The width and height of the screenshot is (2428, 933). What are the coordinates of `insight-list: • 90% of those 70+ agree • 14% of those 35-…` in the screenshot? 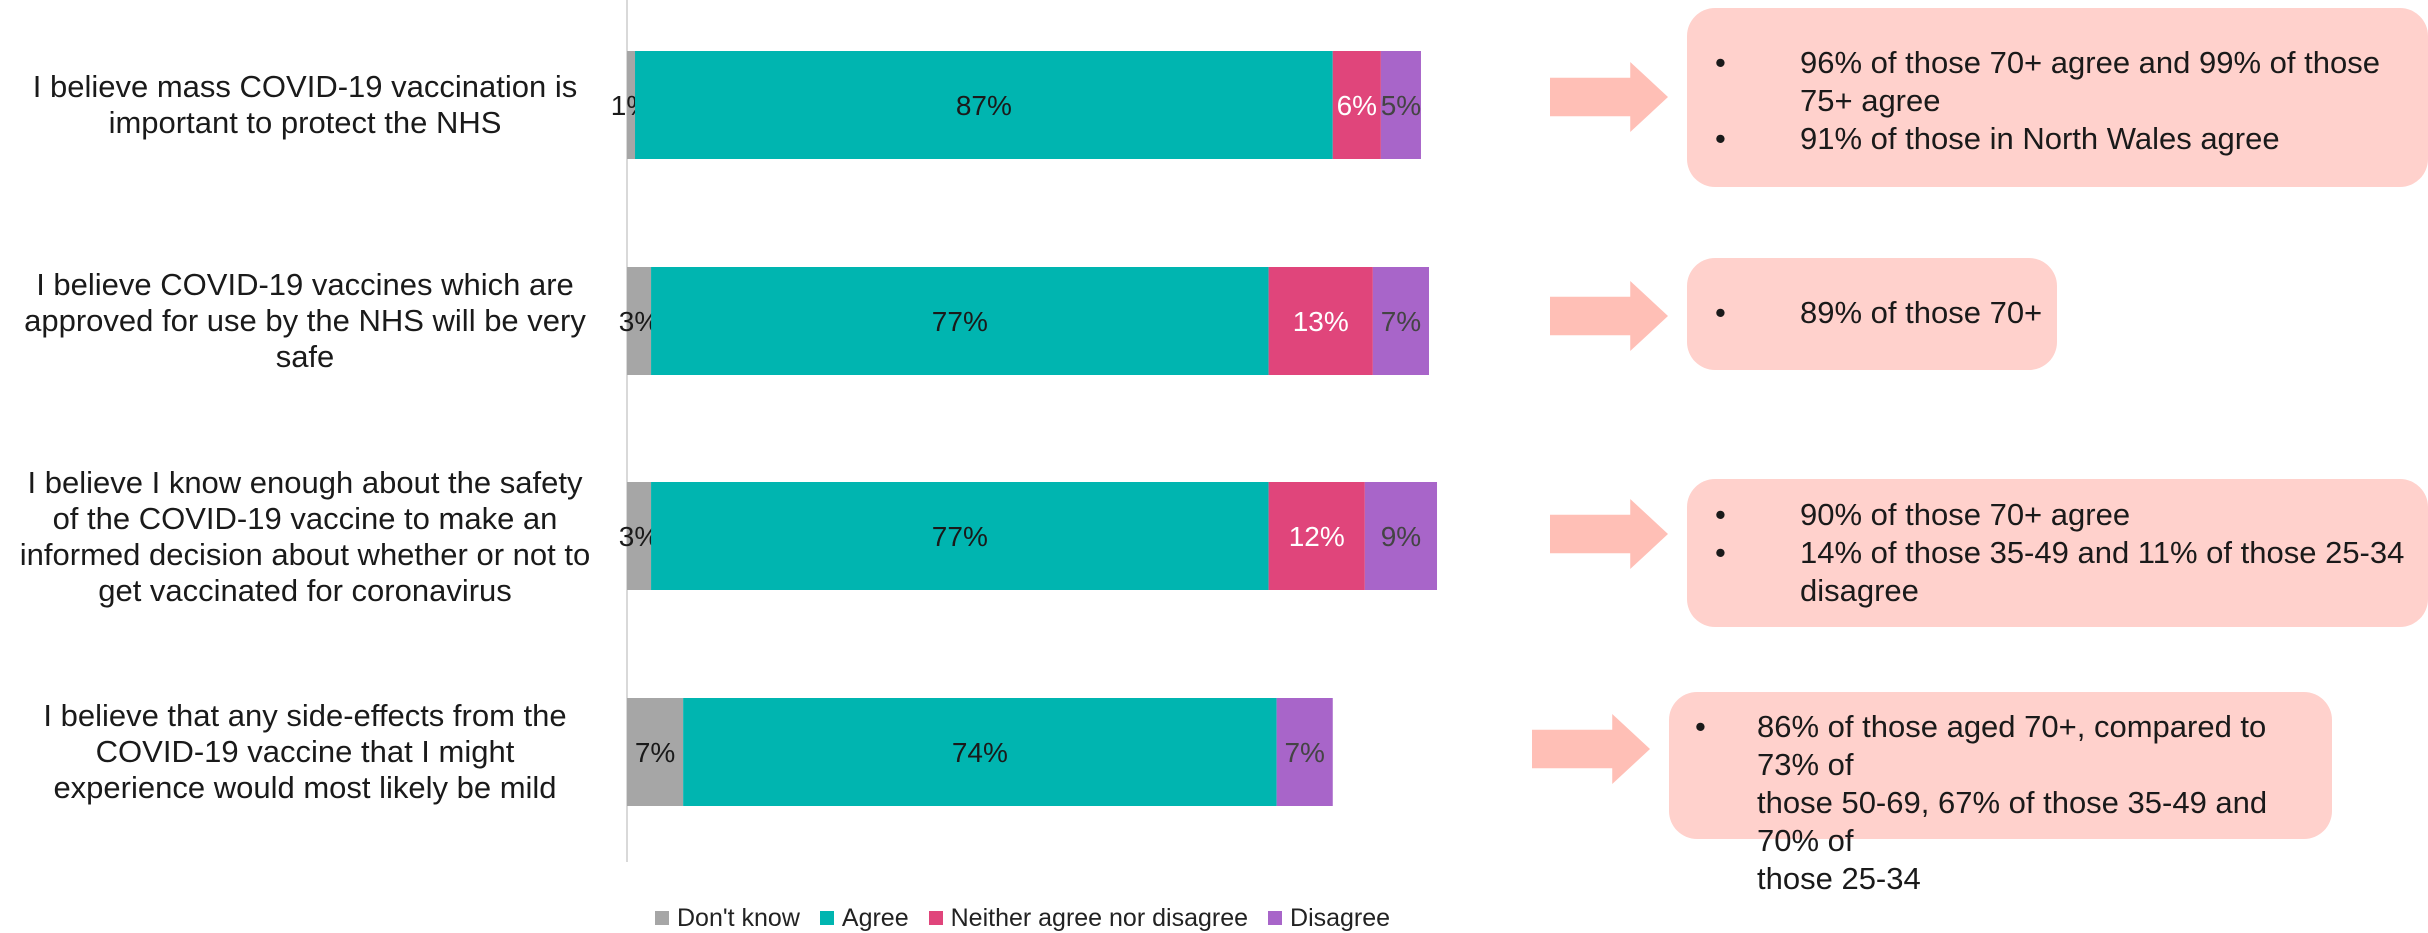 It's located at (2071, 553).